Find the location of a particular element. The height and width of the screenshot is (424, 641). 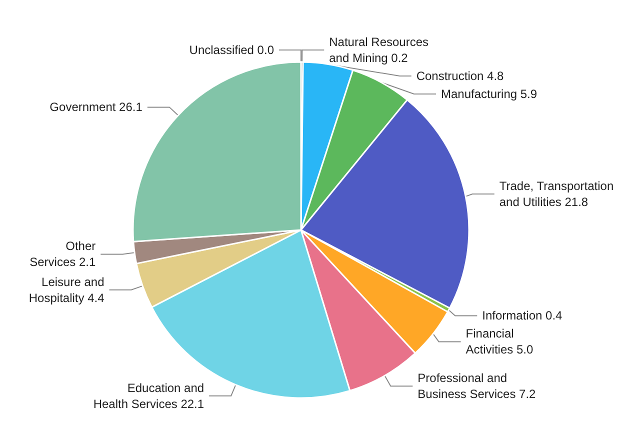

slice-label: Construction 4.8 is located at coordinates (460, 76).